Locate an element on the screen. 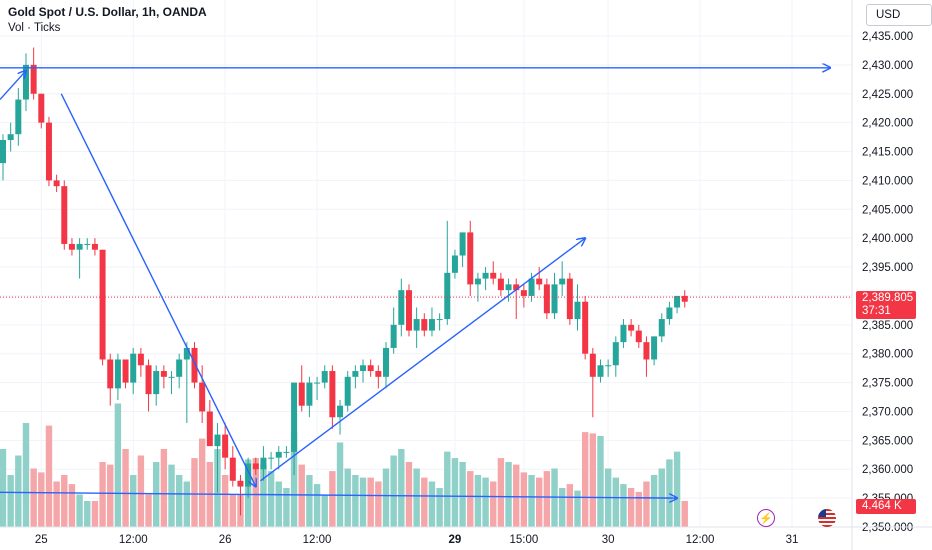  price-tick-label: 2,380.000 is located at coordinates (887, 355).